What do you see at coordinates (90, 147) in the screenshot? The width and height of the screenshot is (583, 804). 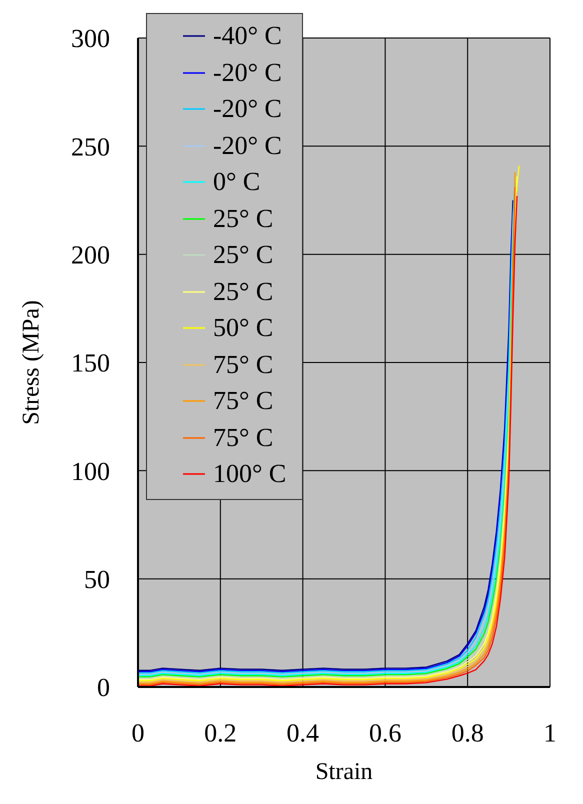 I see `y-tick-label: 250` at bounding box center [90, 147].